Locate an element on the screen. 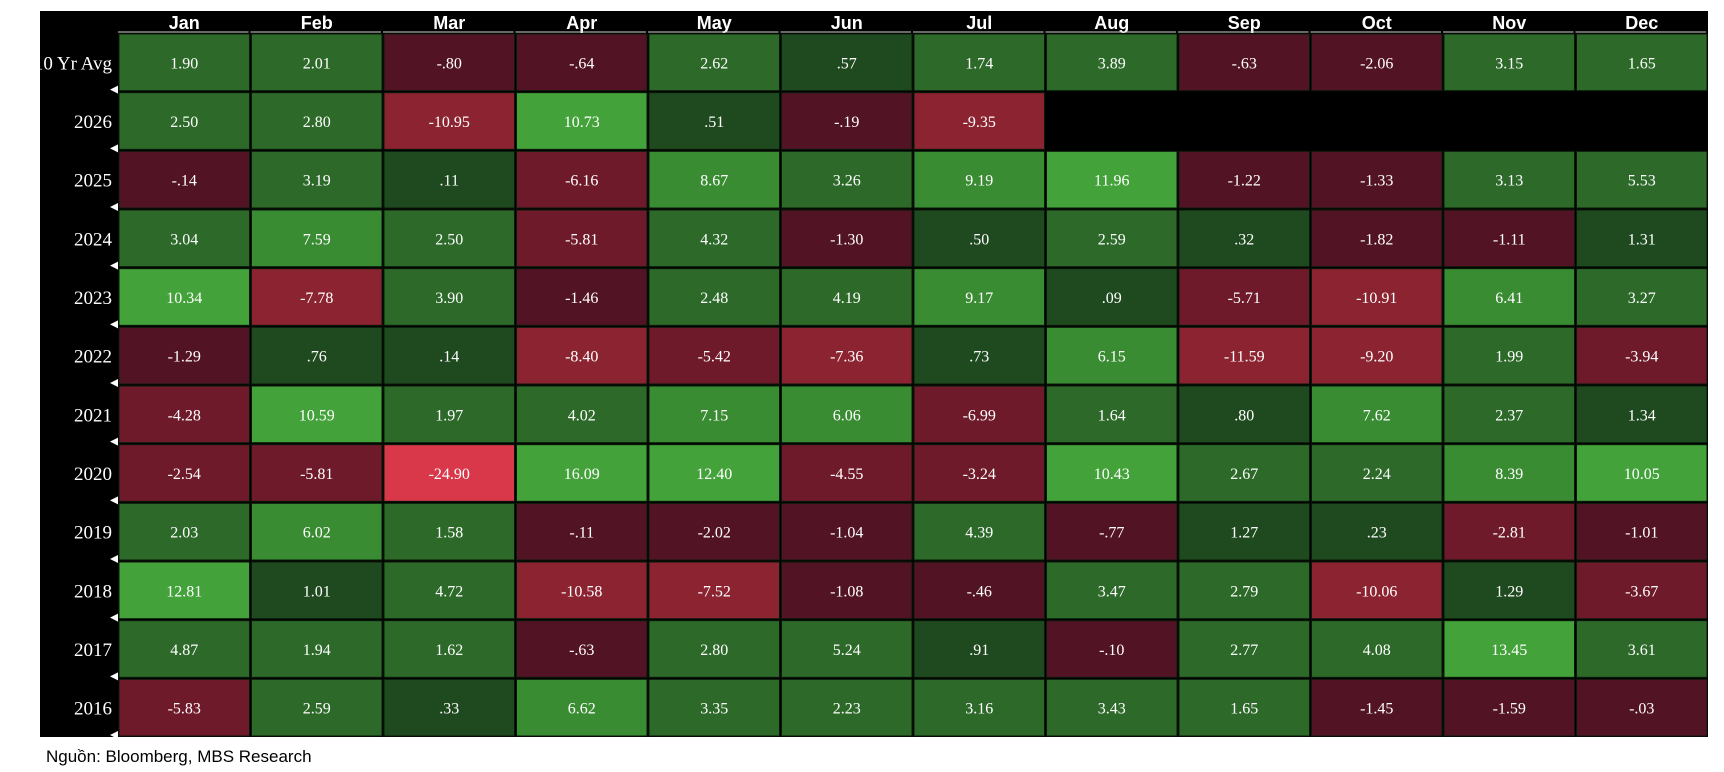  cell-value: .50 is located at coordinates (979, 239).